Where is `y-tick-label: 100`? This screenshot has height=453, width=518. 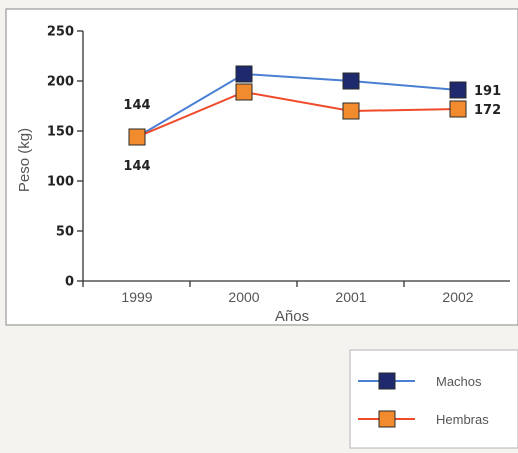
y-tick-label: 100 is located at coordinates (60, 182).